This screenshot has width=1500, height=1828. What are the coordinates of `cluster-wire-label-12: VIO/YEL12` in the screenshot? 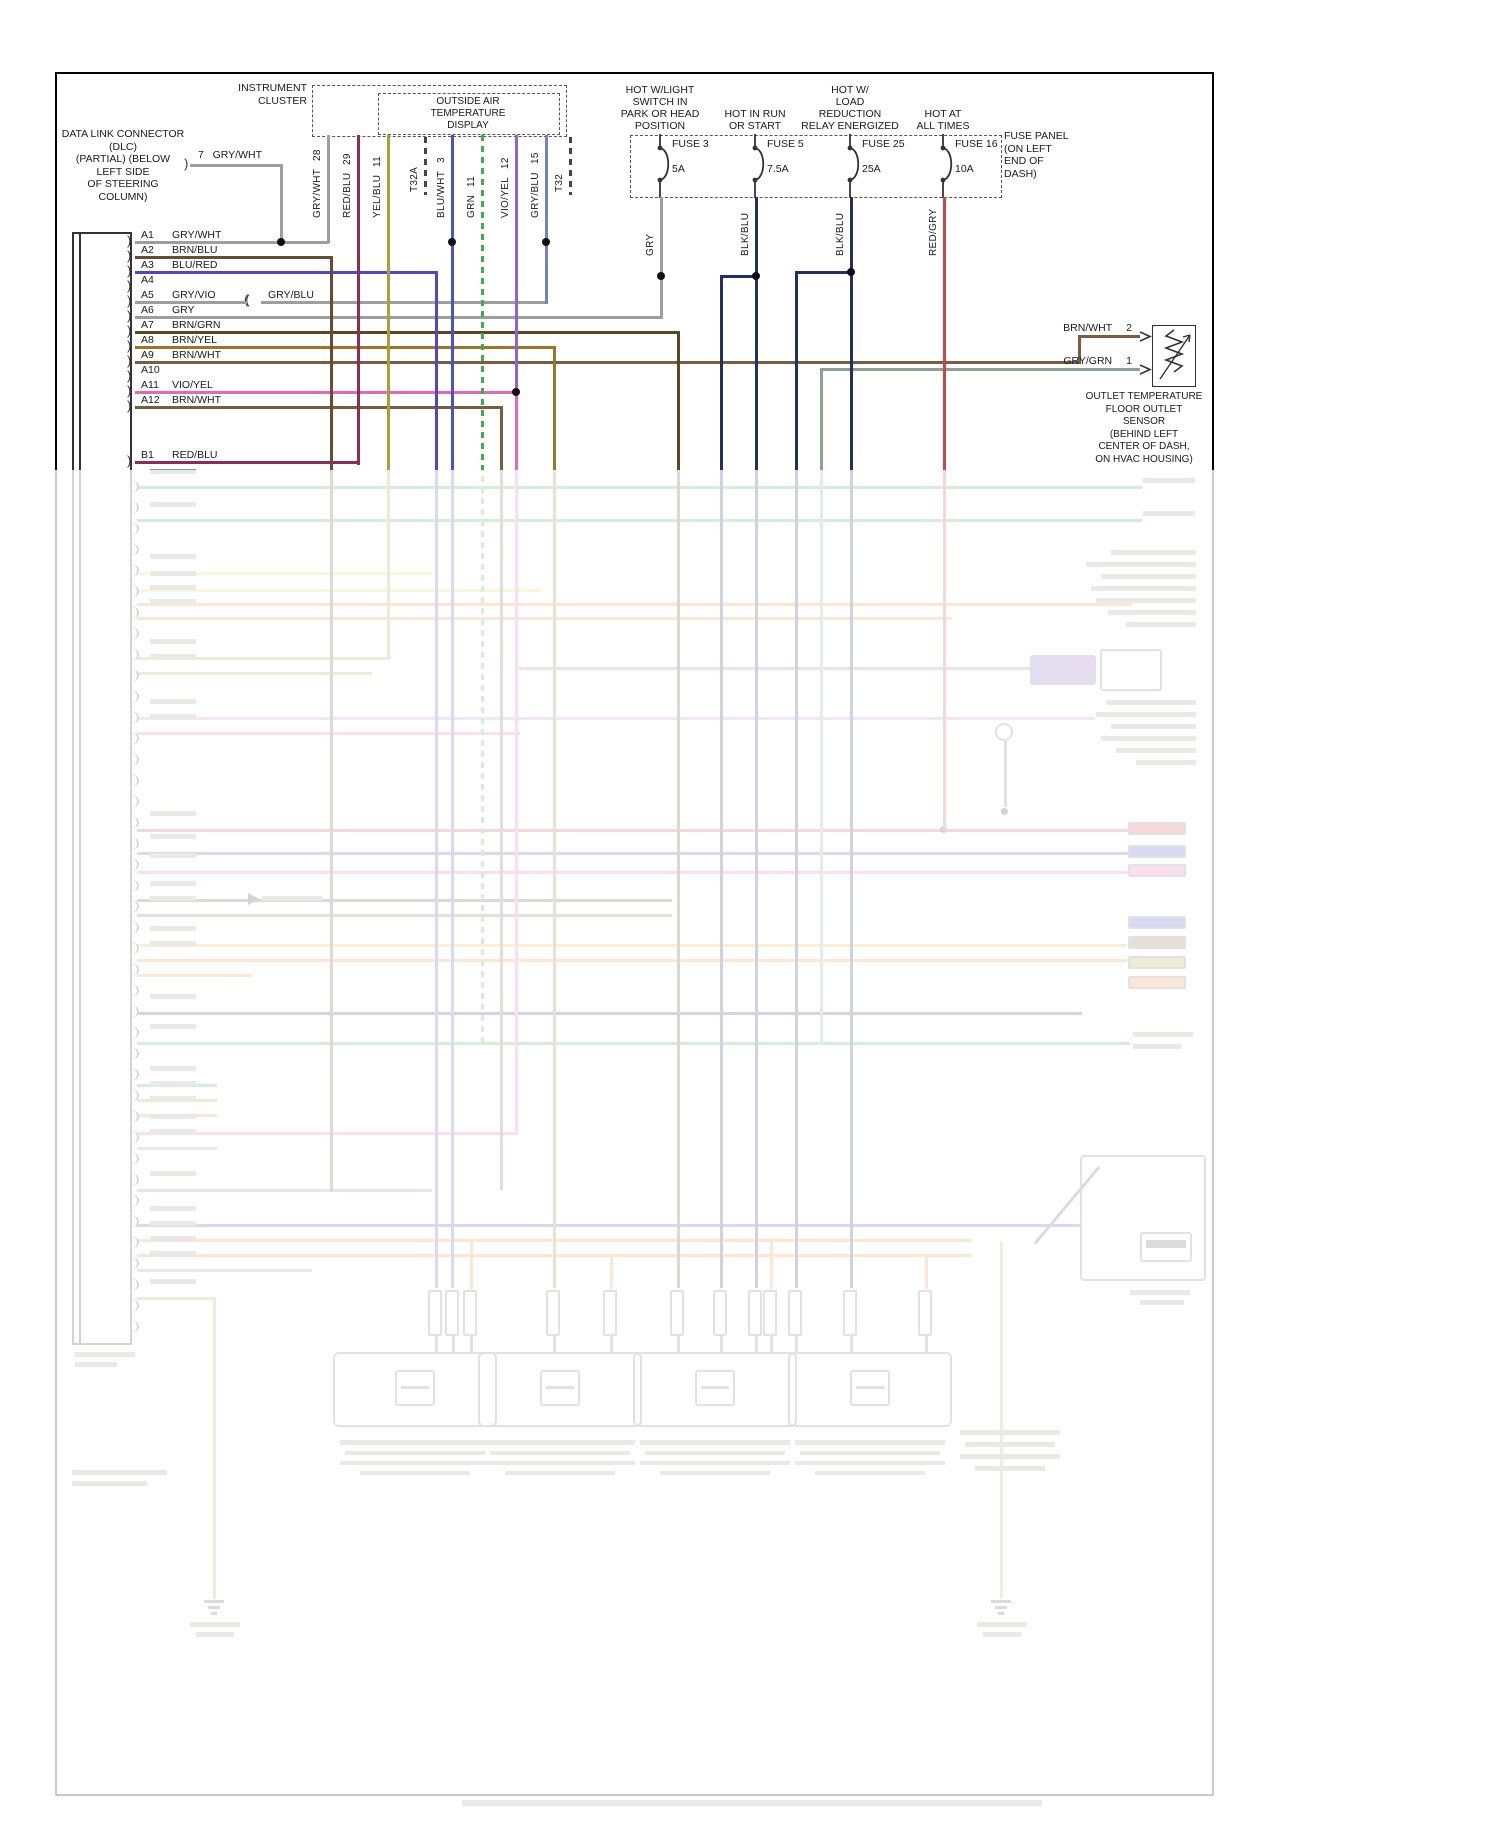 It's located at (505, 187).